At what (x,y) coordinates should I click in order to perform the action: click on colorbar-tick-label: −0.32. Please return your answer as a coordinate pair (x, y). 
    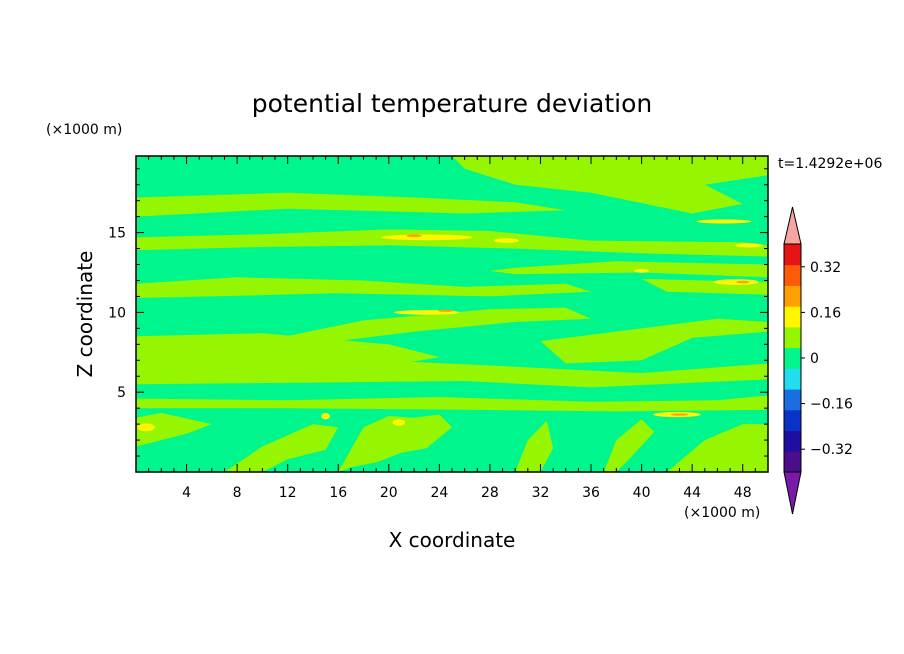
    Looking at the image, I should click on (831, 450).